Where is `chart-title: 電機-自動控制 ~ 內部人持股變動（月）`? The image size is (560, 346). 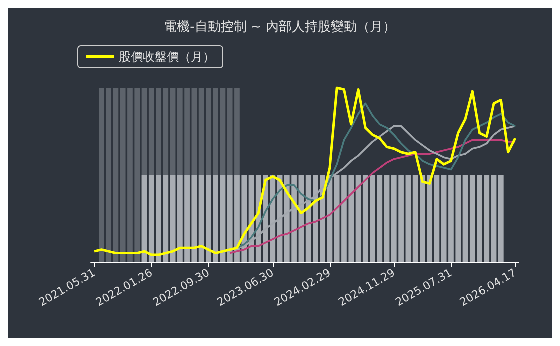
chart-title: 電機-自動控制 ~ 內部人持股變動（月） is located at coordinates (280, 27).